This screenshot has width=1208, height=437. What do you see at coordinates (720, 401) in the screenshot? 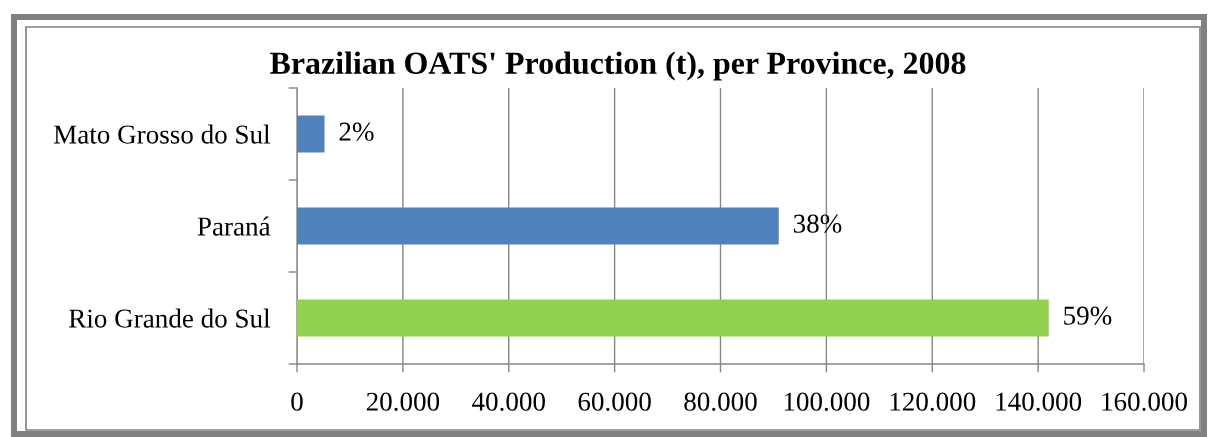
I see `x-tick-label: 80.000` at bounding box center [720, 401].